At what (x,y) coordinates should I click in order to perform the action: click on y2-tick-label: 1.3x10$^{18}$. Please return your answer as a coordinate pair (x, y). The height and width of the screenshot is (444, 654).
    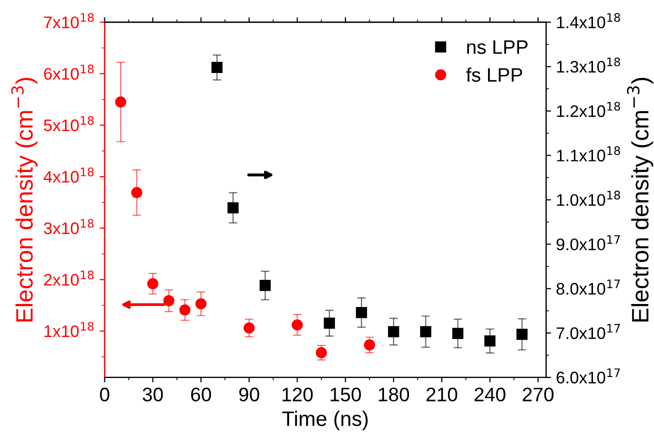
    Looking at the image, I should click on (588, 65).